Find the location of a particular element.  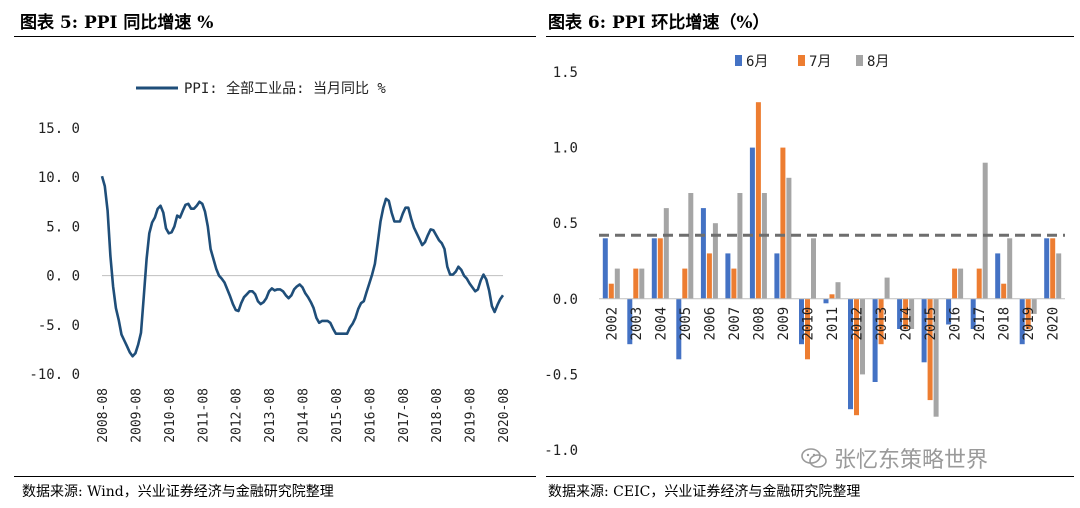

x-tick-label: 2018 is located at coordinates (1005, 324).